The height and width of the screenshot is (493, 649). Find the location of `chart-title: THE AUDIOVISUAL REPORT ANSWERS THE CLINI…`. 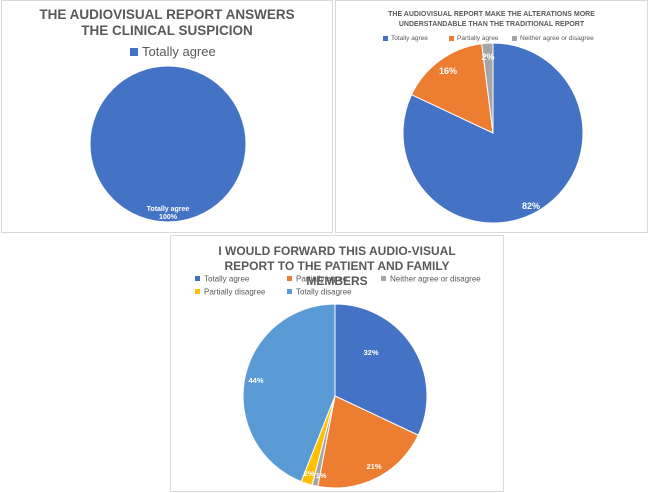

chart-title: THE AUDIOVISUAL REPORT ANSWERS THE CLINI… is located at coordinates (167, 22).